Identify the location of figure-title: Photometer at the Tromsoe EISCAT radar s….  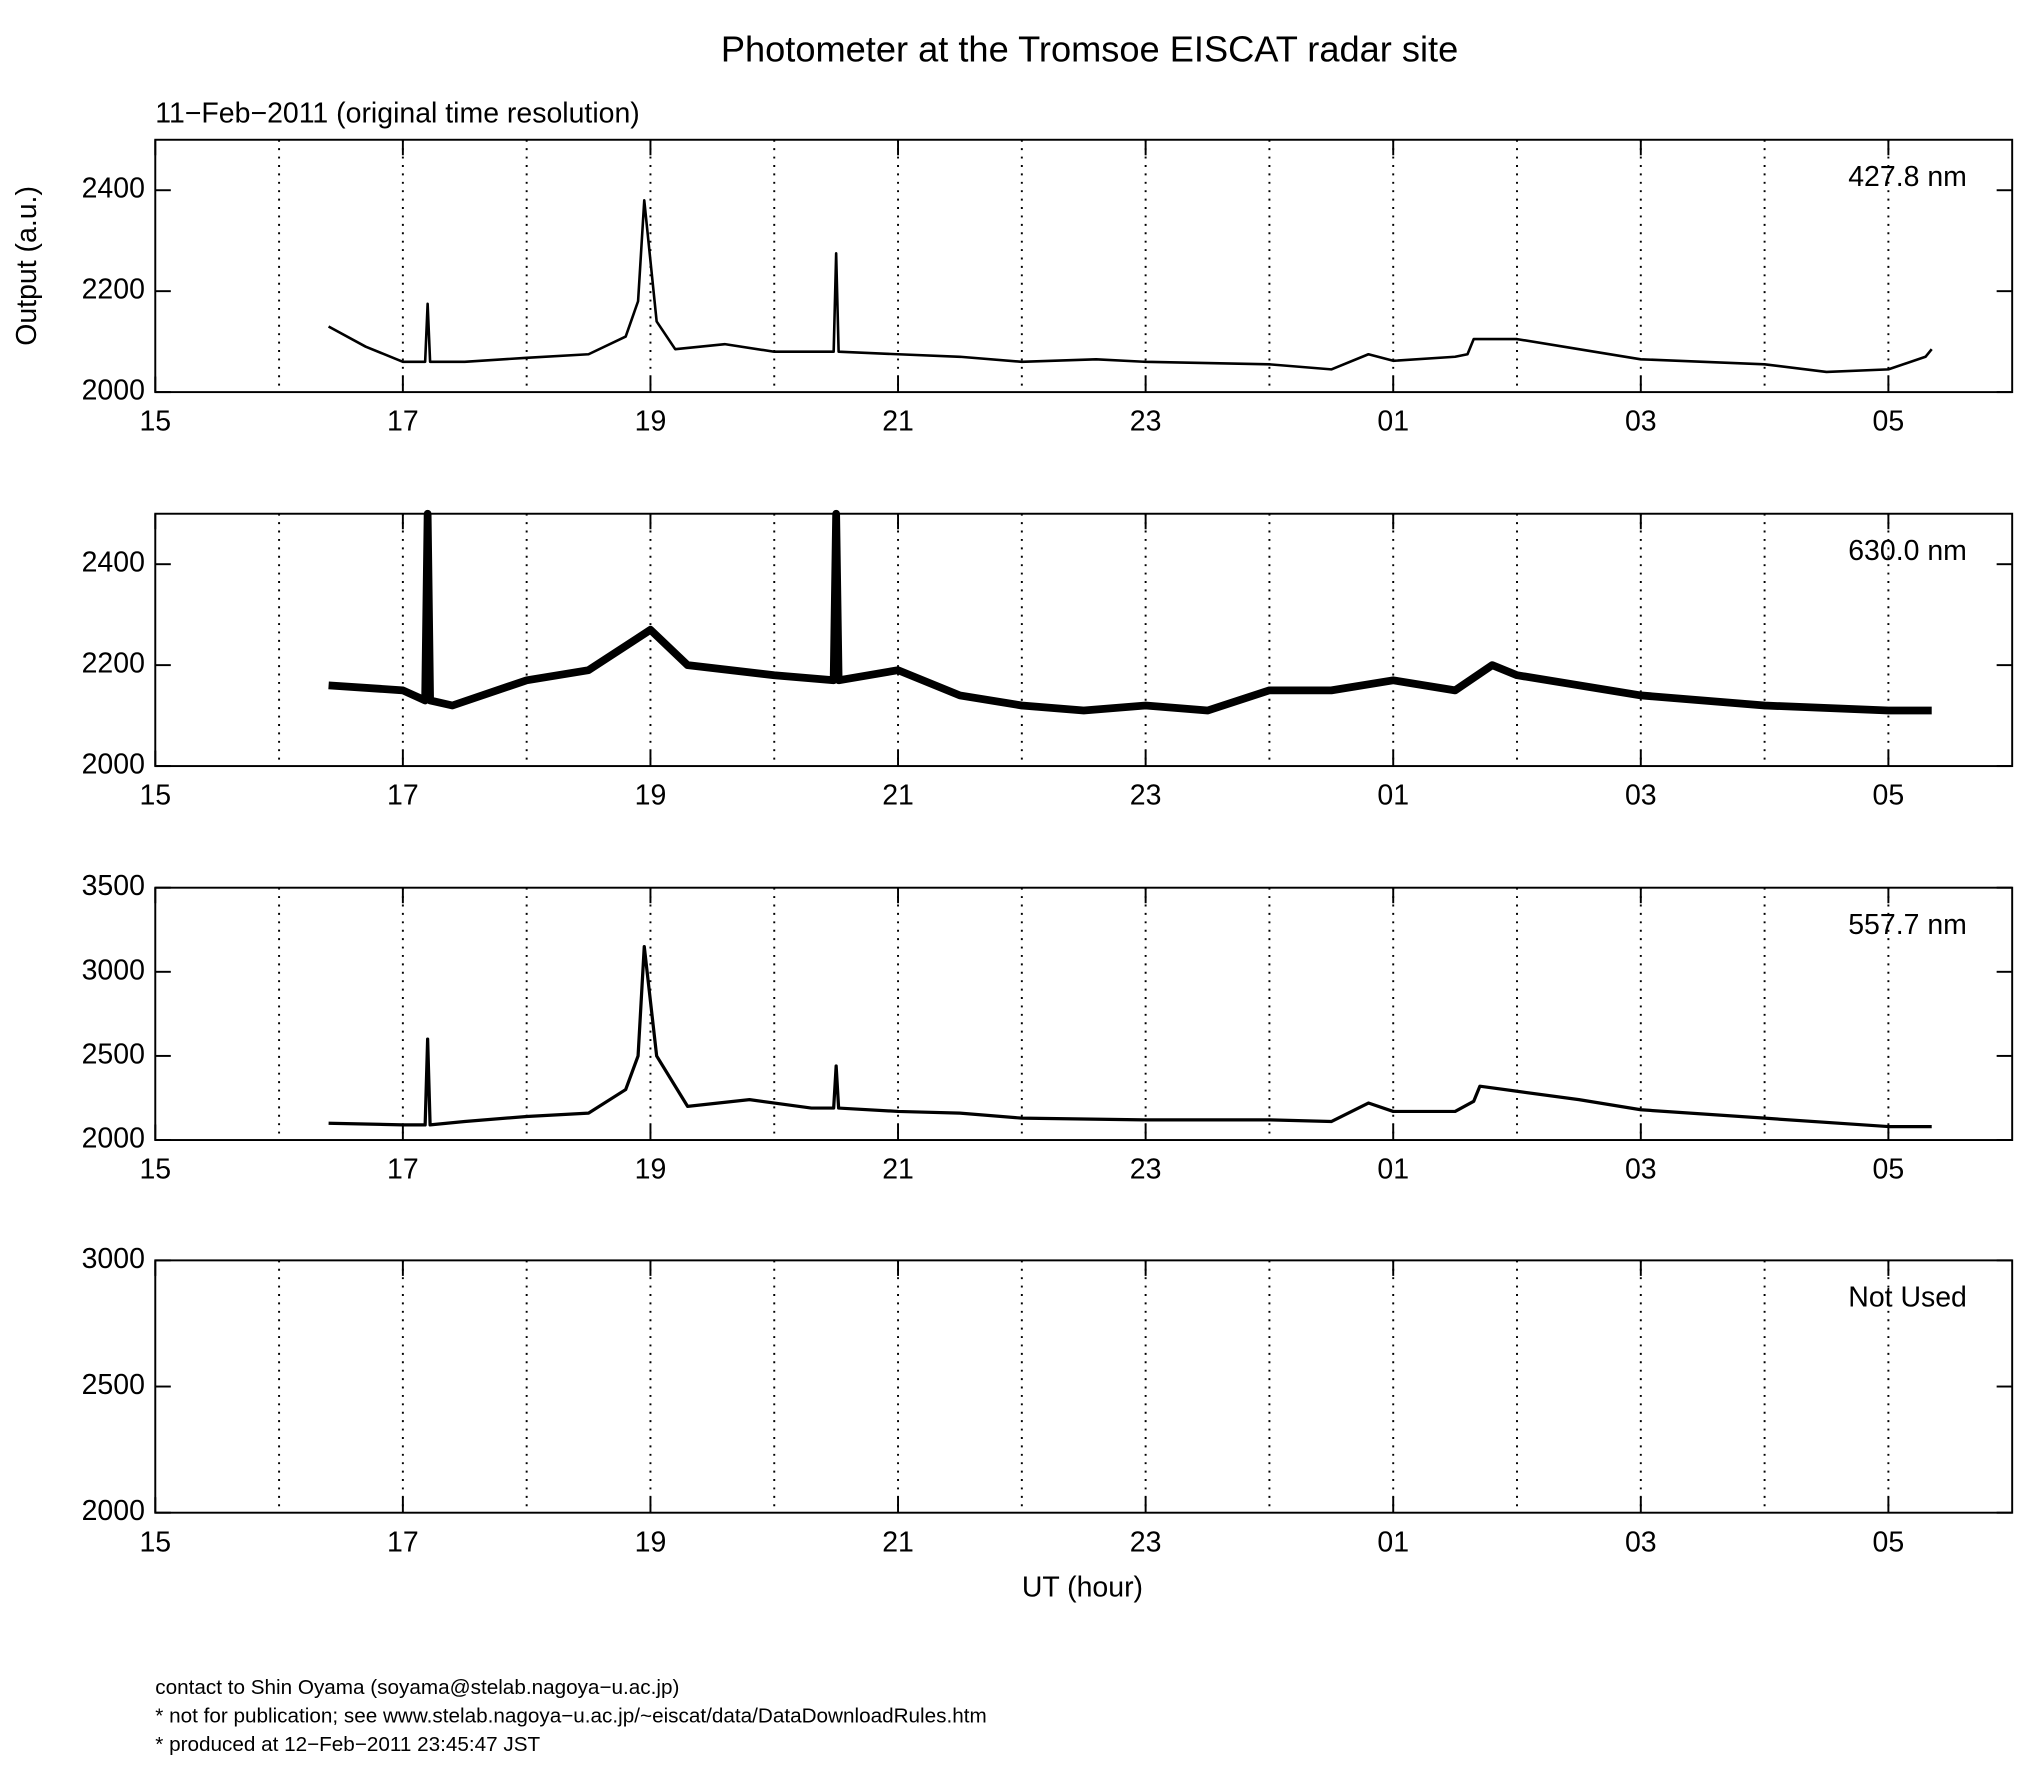
(1089, 48).